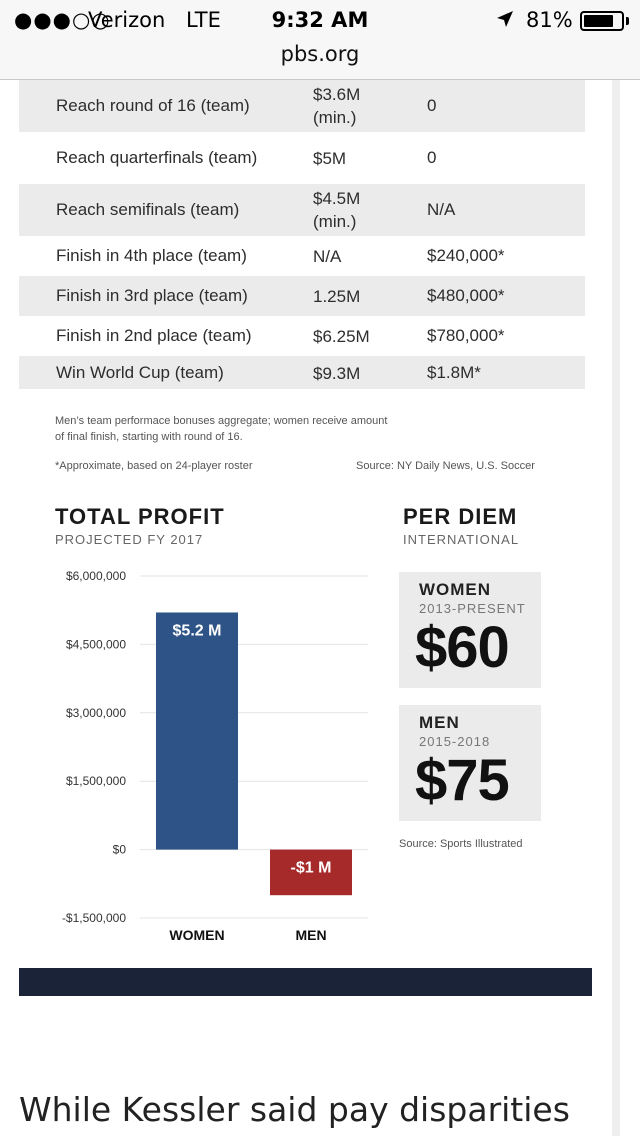 This screenshot has height=1136, width=640. What do you see at coordinates (454, 372) in the screenshot?
I see `women-bonus-value: $1.8M*` at bounding box center [454, 372].